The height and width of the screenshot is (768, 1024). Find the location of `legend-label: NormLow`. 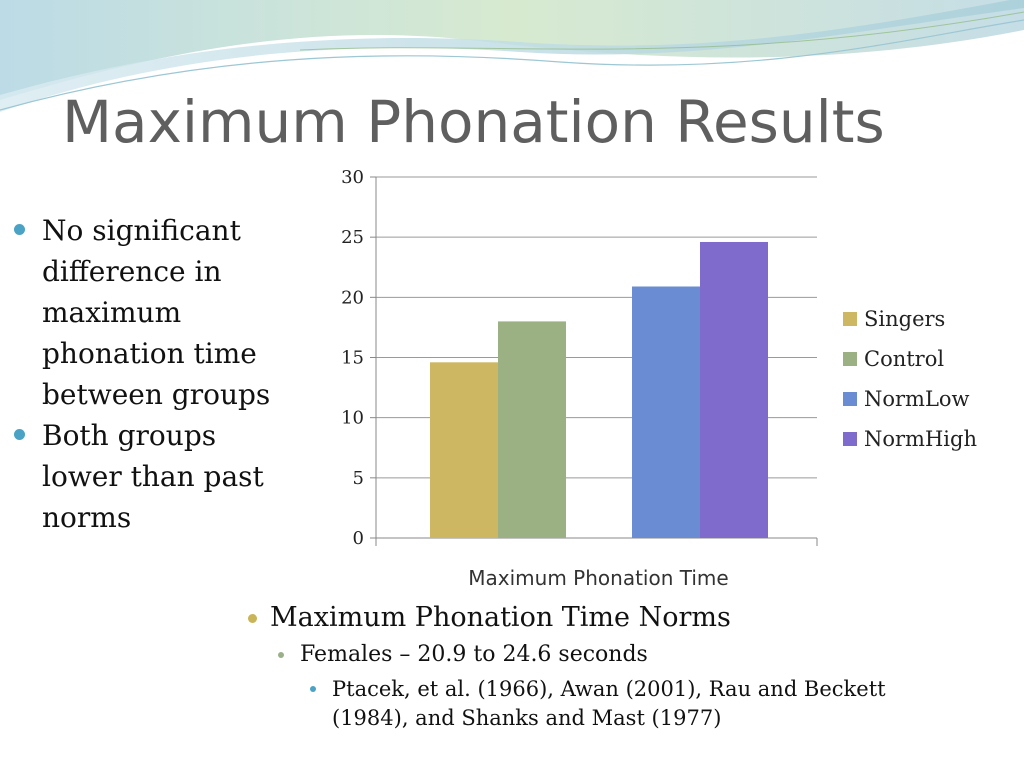

legend-label: NormLow is located at coordinates (917, 399).